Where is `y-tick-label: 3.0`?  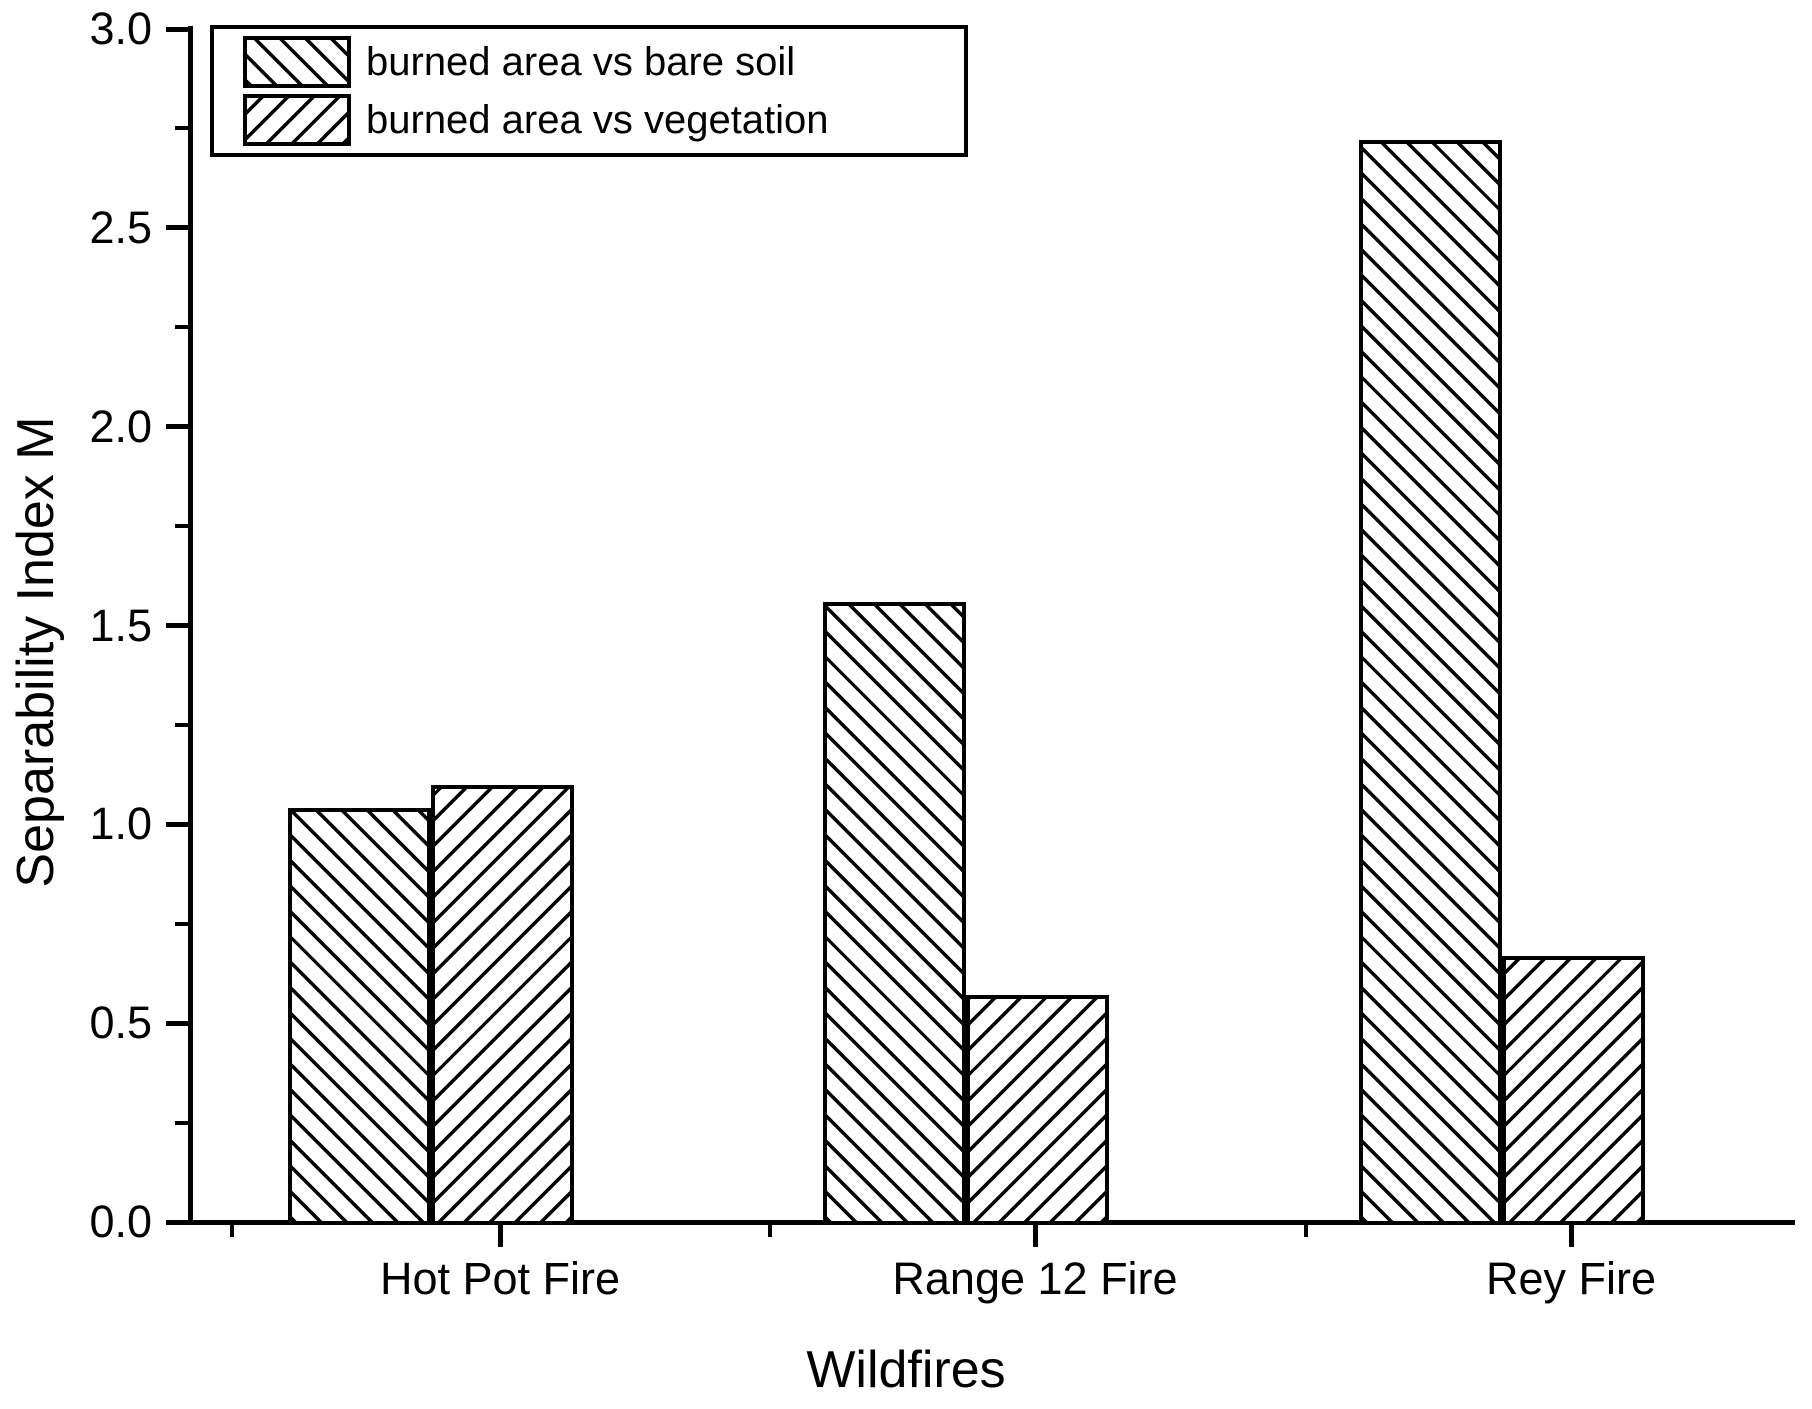
y-tick-label: 3.0 is located at coordinates (120, 28).